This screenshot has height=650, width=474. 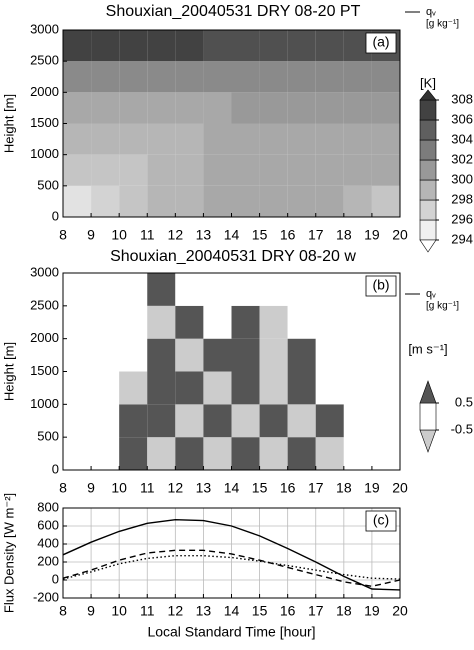 I want to click on y-tick-label: 1000, so click(x=44, y=153).